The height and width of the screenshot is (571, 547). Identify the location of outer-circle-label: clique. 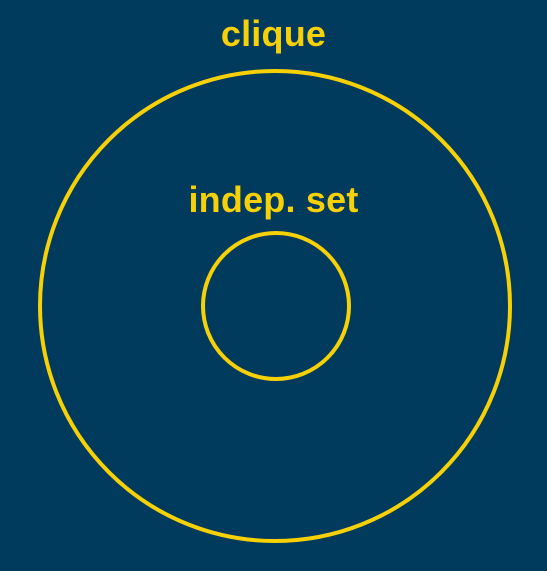
(273, 33).